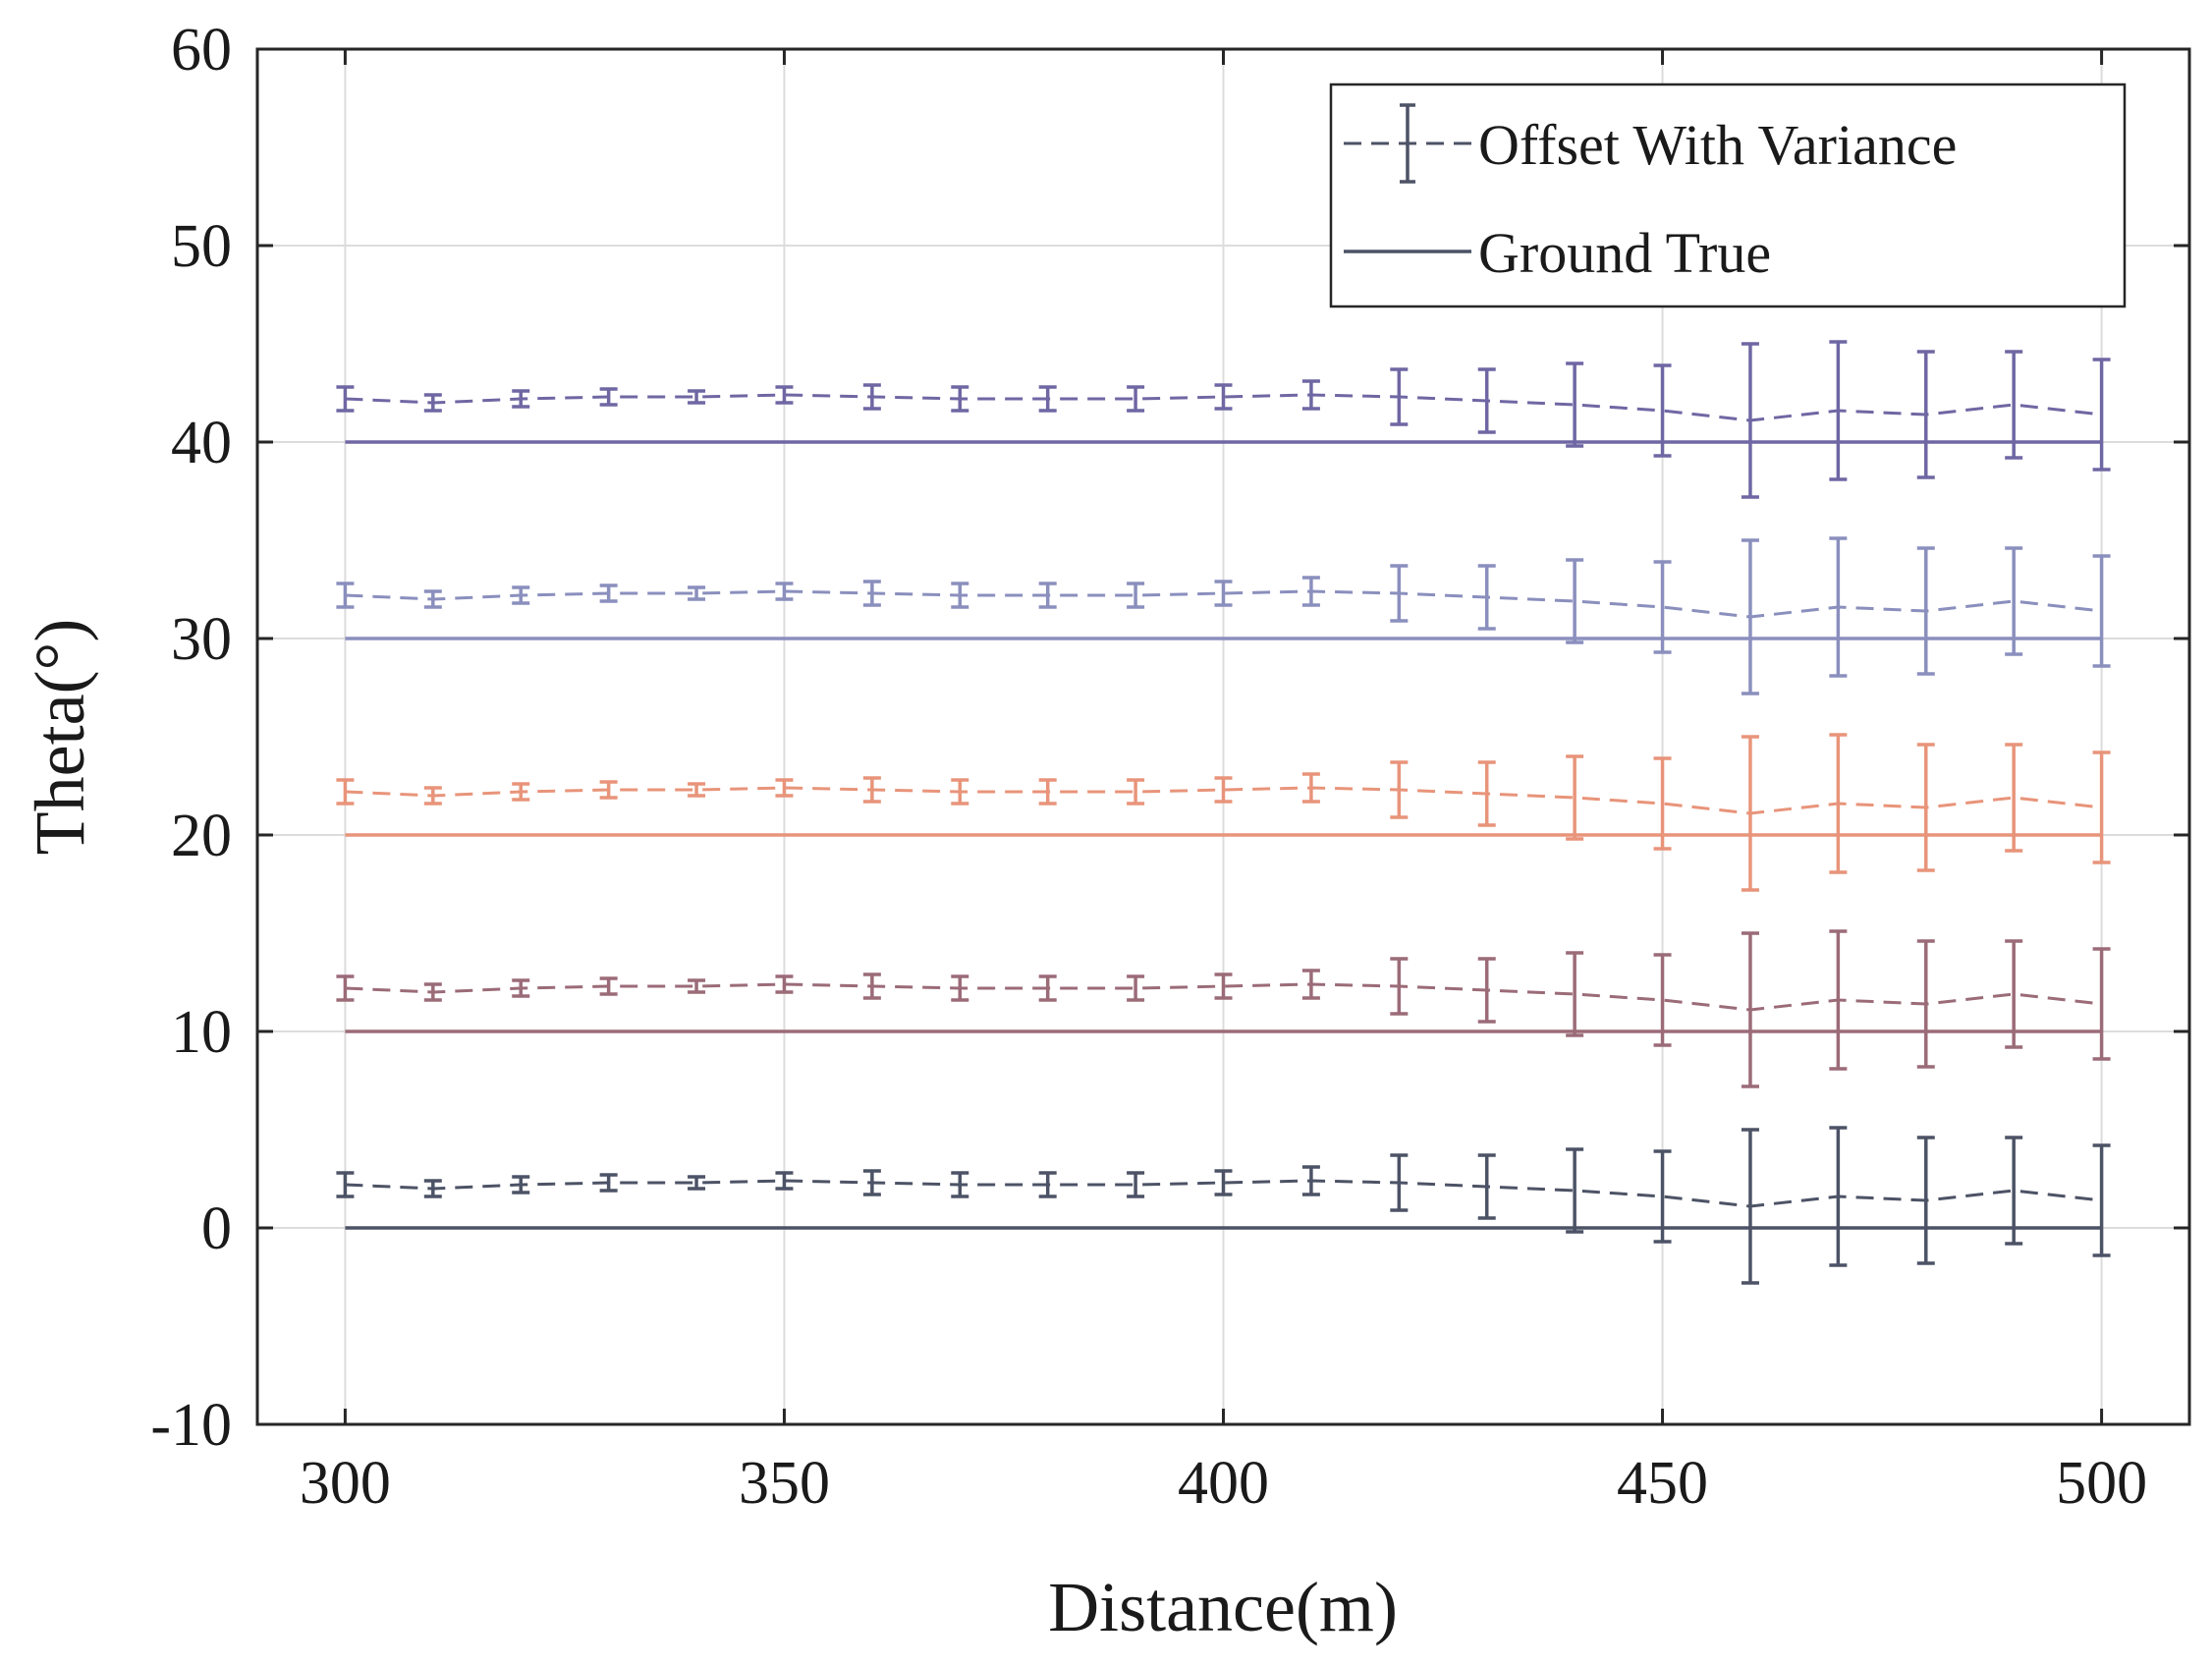 Image resolution: width=2212 pixels, height=1667 pixels. Describe the element at coordinates (2101, 1483) in the screenshot. I see `x-tick-label: 500` at that location.